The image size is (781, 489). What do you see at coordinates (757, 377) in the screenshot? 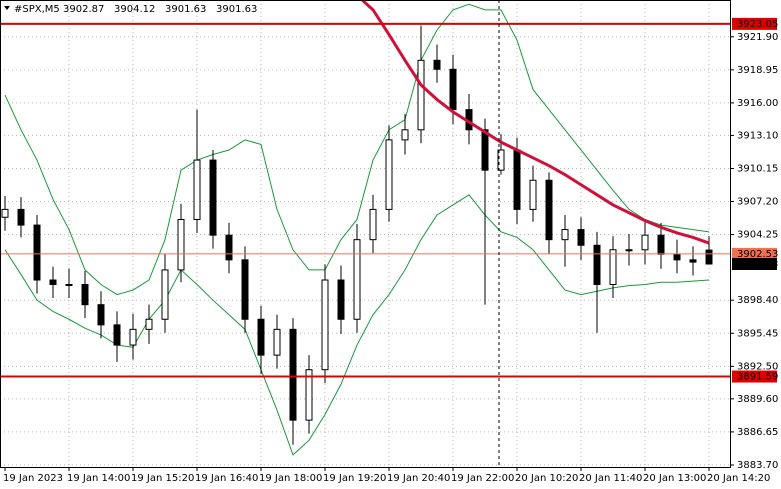
I see `level-label: 3891.59` at bounding box center [757, 377].